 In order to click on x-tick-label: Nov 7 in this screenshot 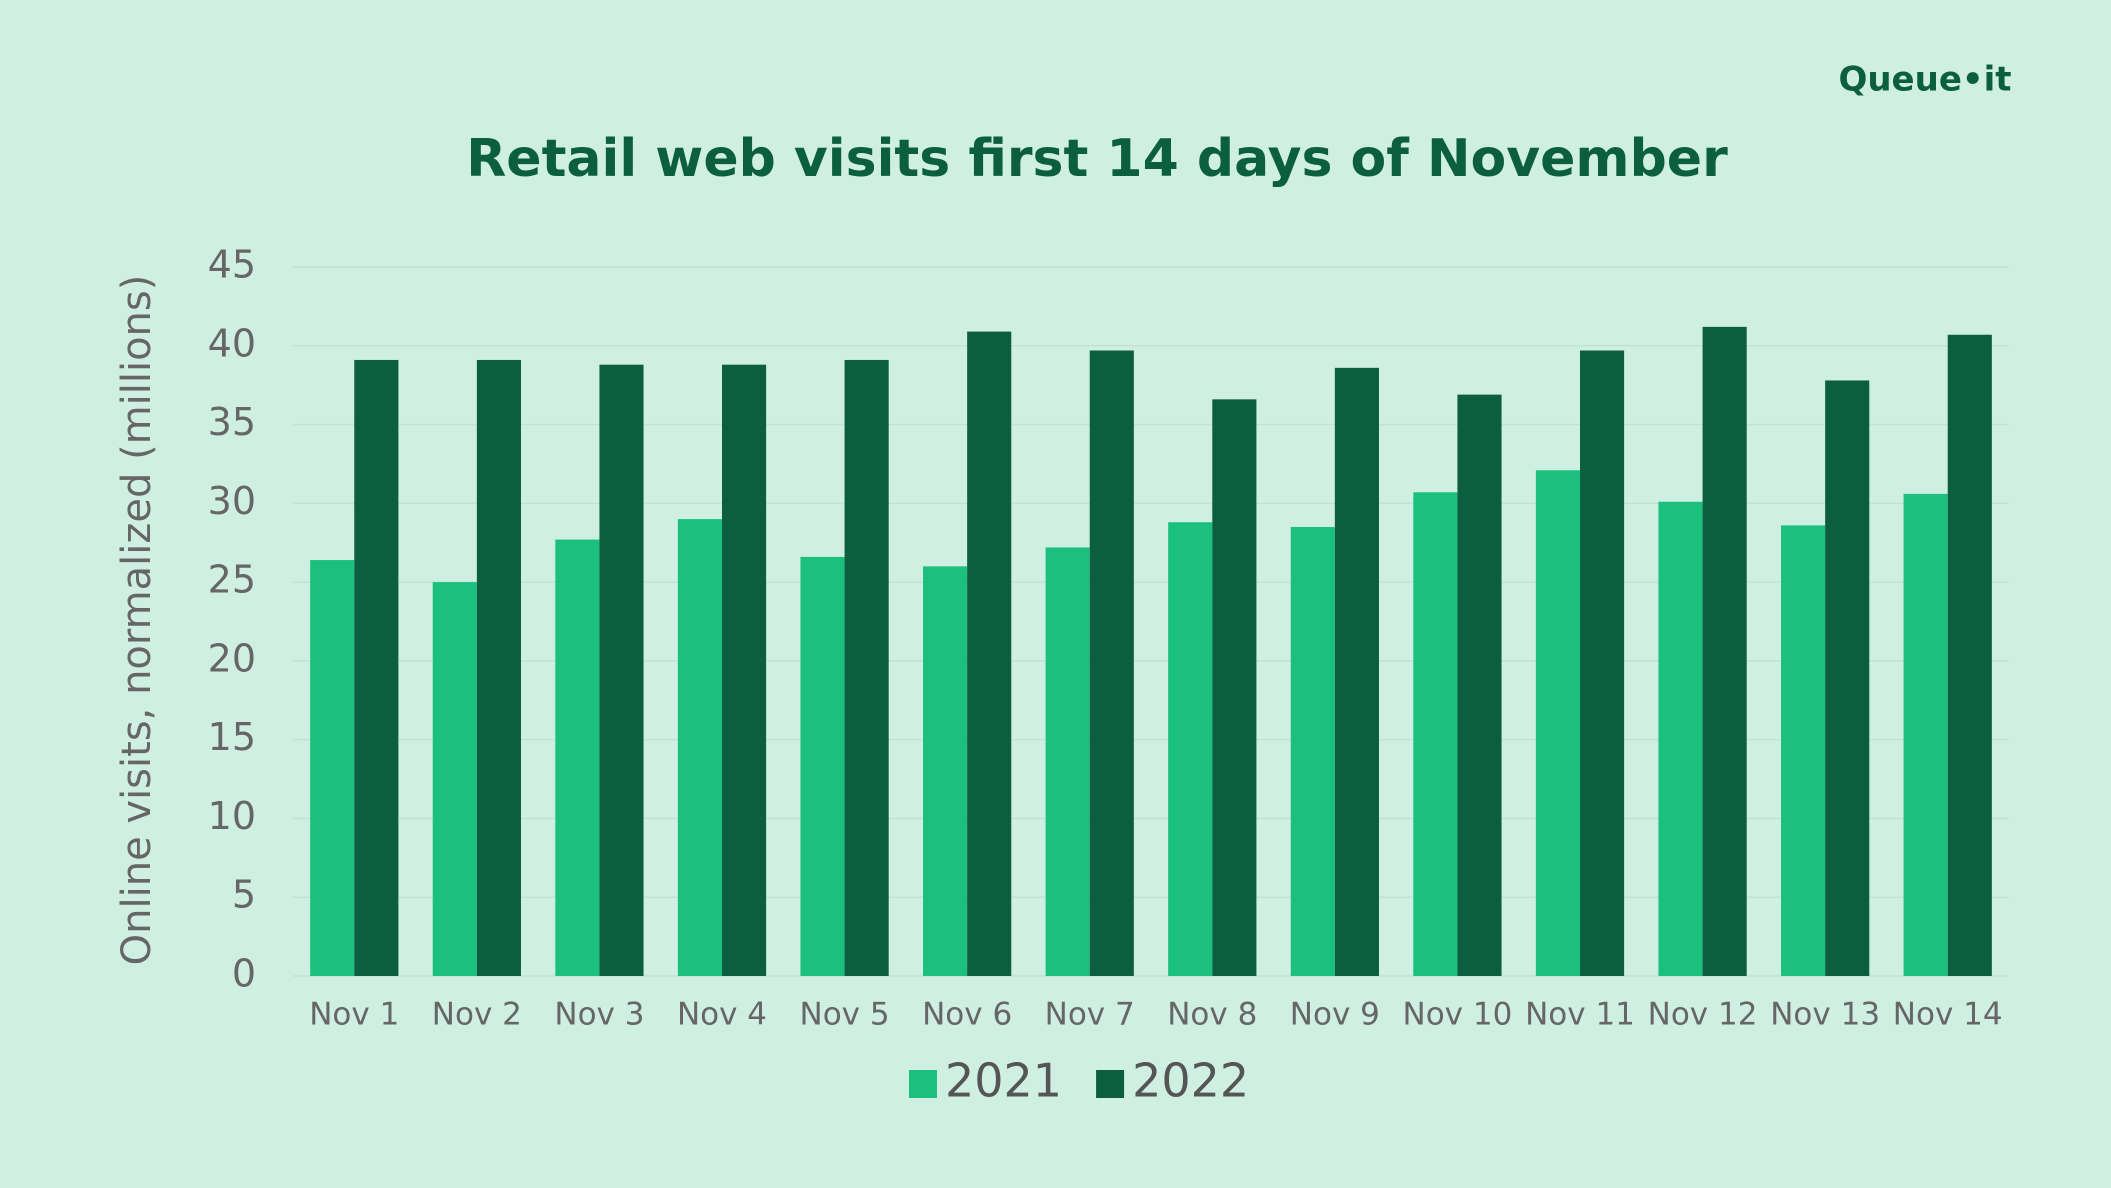, I will do `click(1090, 1015)`.